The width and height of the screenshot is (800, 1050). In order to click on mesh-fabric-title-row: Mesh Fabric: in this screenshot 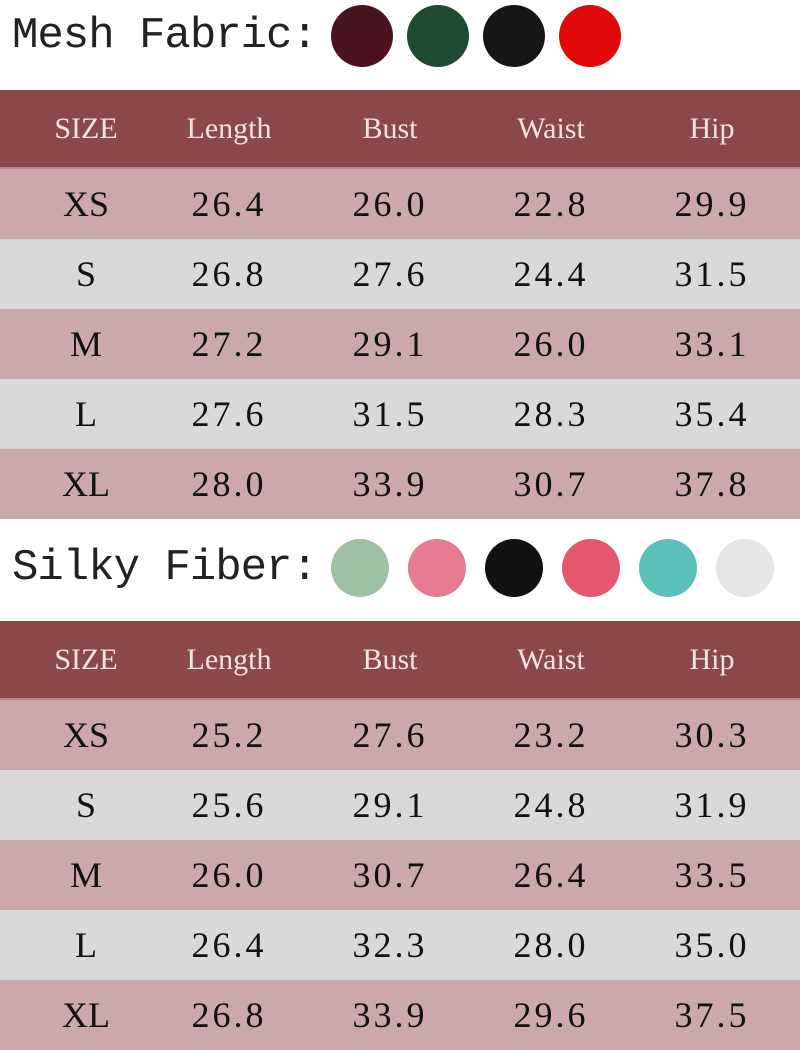, I will do `click(400, 36)`.